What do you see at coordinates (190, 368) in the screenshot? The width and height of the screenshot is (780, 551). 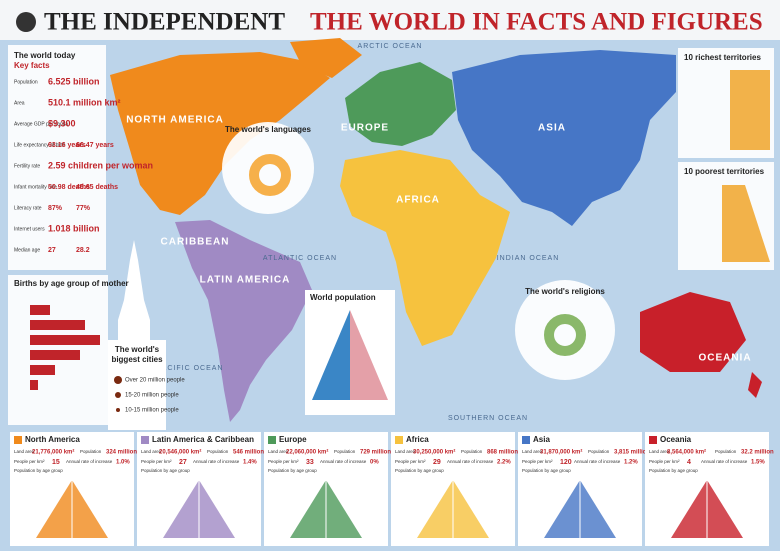 I see `ocean-label: PACIFIC OCEAN` at bounding box center [190, 368].